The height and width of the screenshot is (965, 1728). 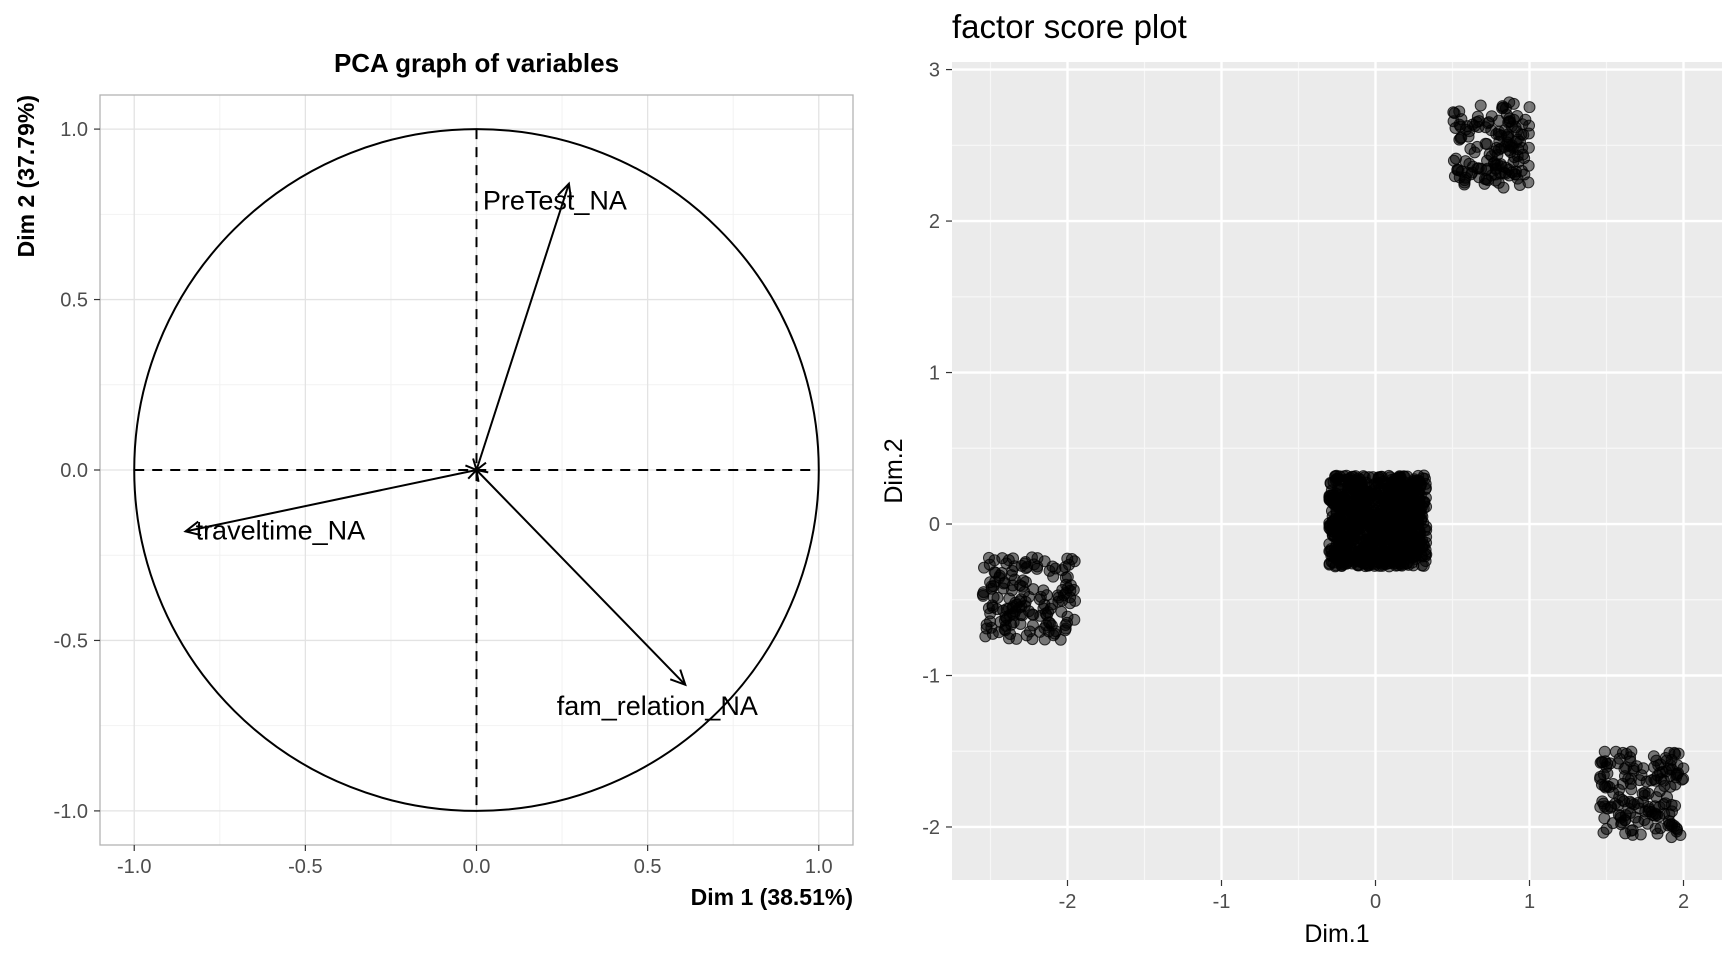 What do you see at coordinates (1068, 902) in the screenshot?
I see `x-tick-label: -2` at bounding box center [1068, 902].